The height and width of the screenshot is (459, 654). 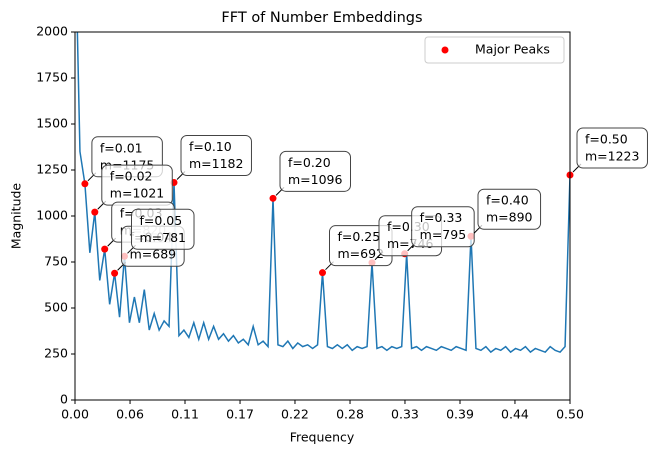 I want to click on chart-title: FFT of Number Embeddings, so click(x=321, y=18).